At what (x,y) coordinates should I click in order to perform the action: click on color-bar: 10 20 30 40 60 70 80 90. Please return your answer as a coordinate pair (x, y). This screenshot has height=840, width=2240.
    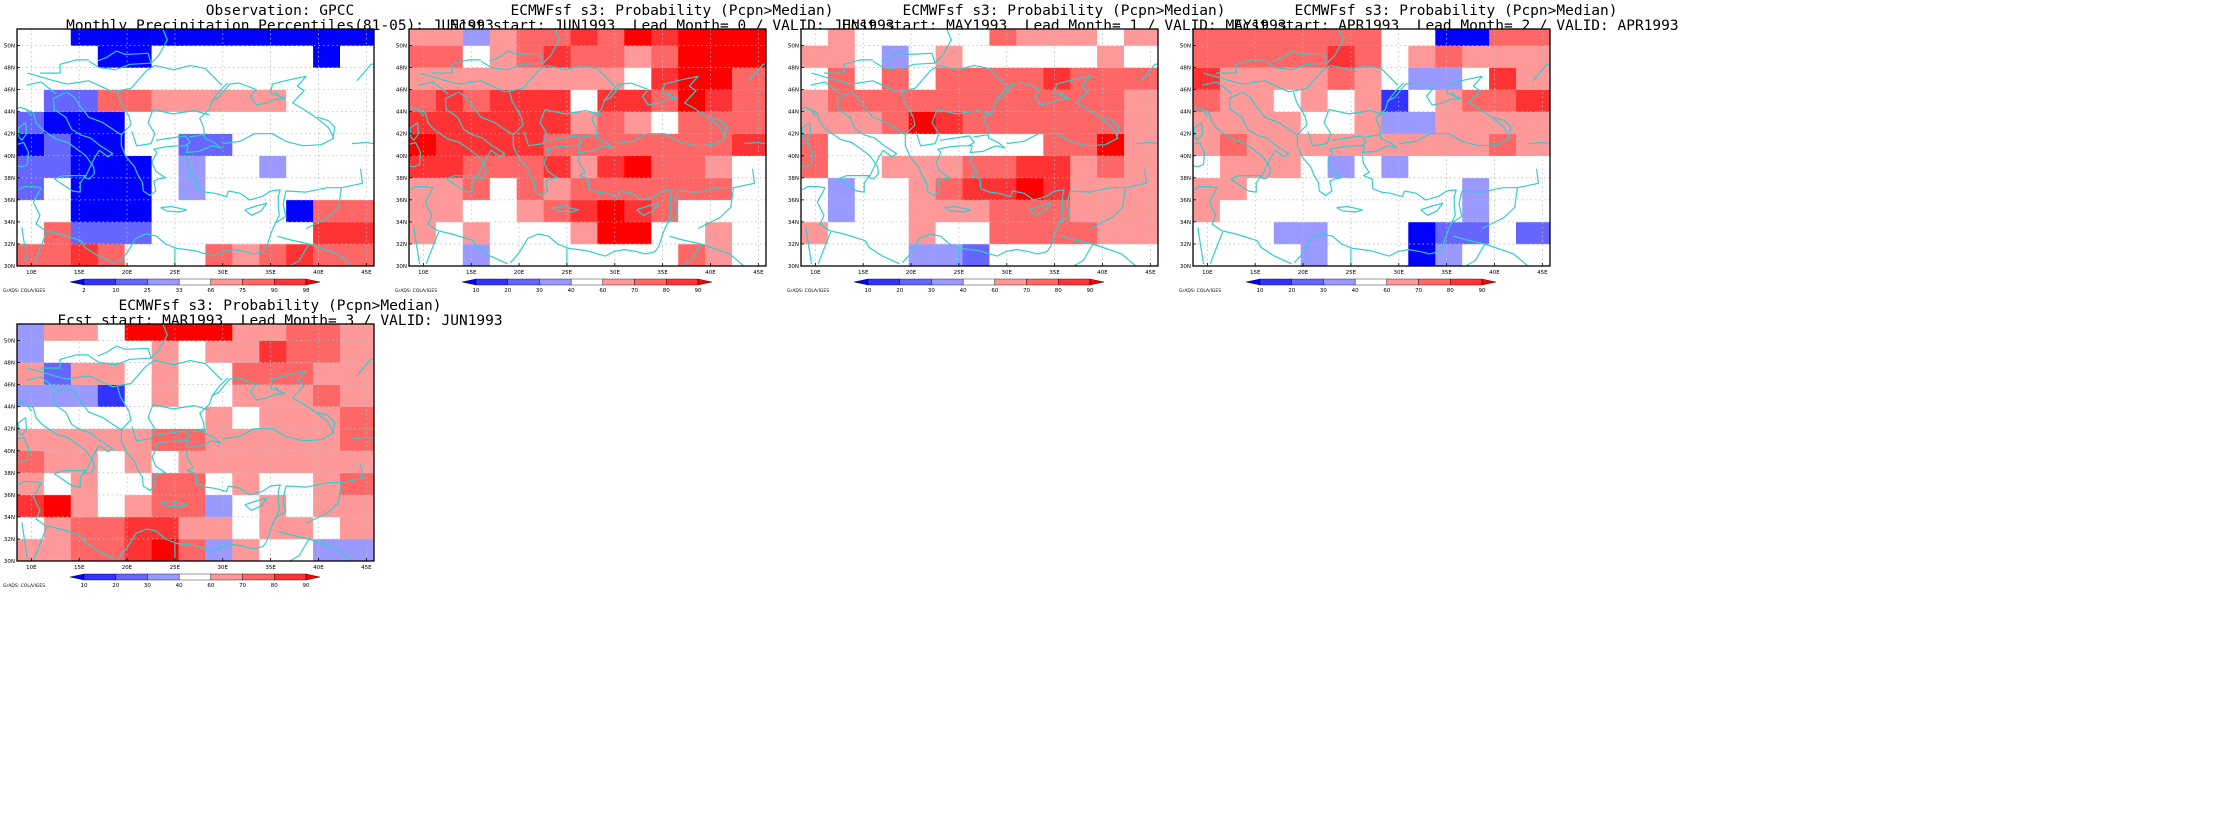
    Looking at the image, I should click on (587, 286).